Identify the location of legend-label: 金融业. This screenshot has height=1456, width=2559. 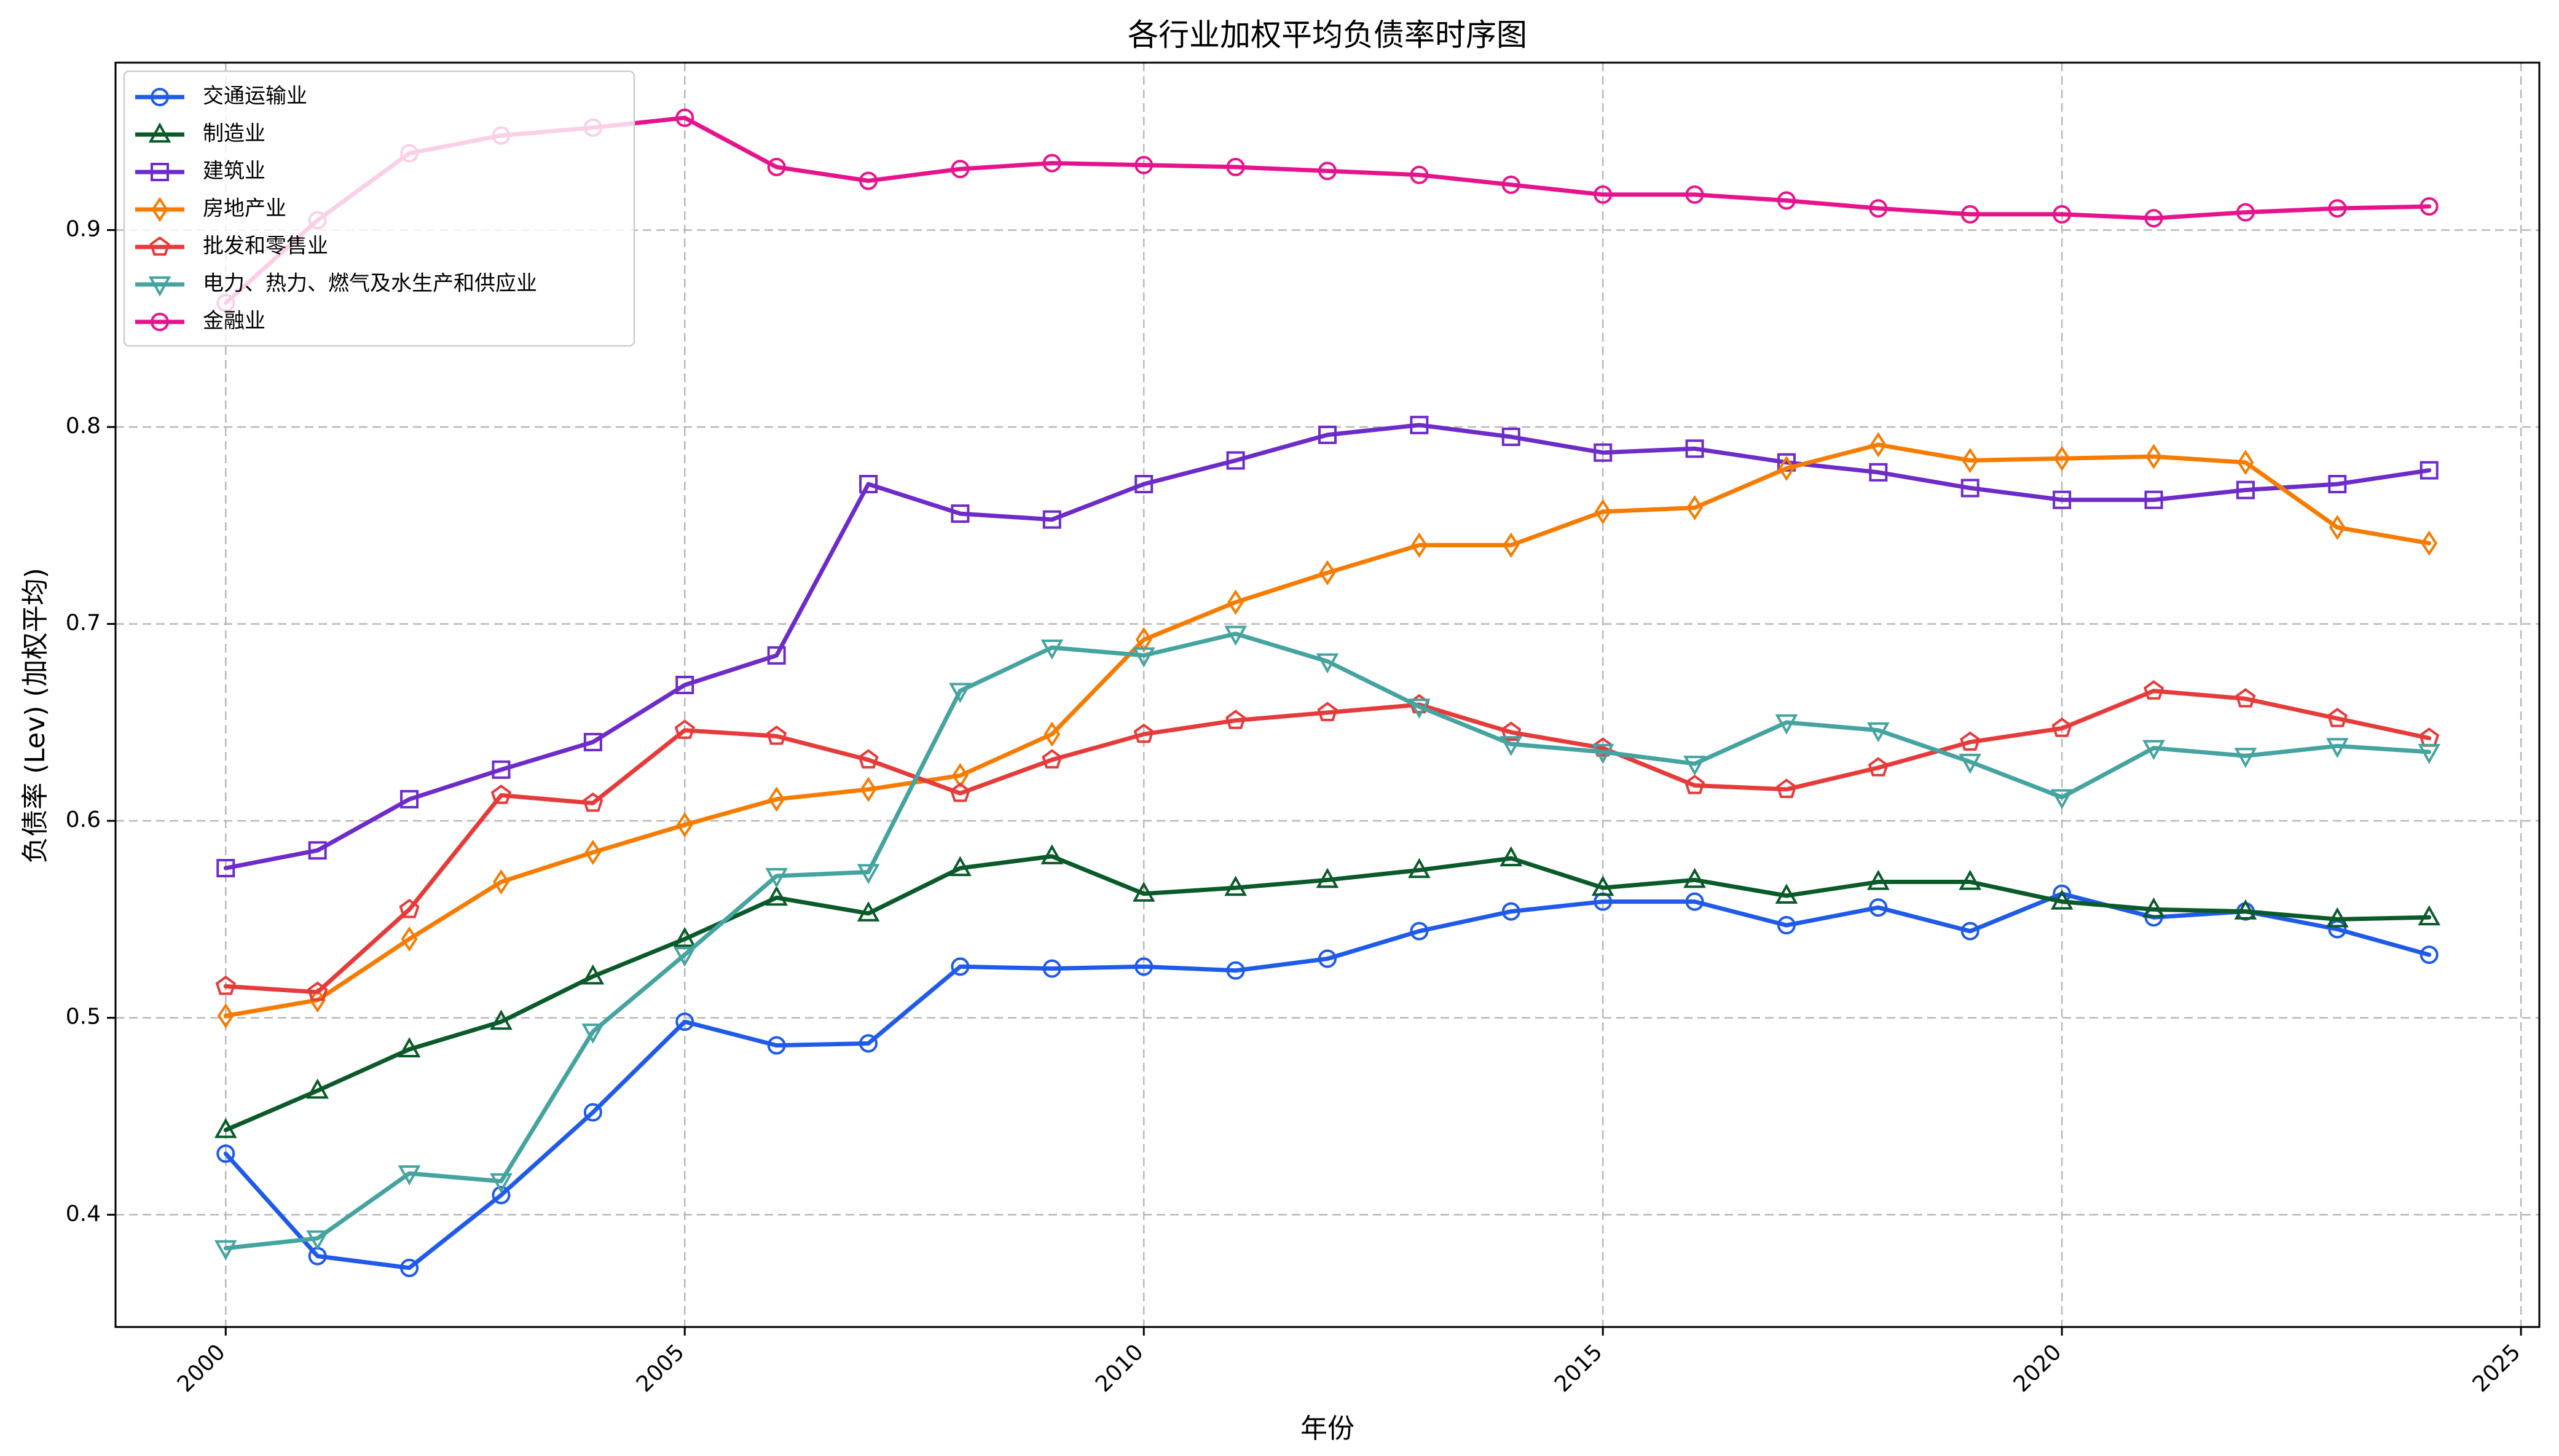
(234, 321).